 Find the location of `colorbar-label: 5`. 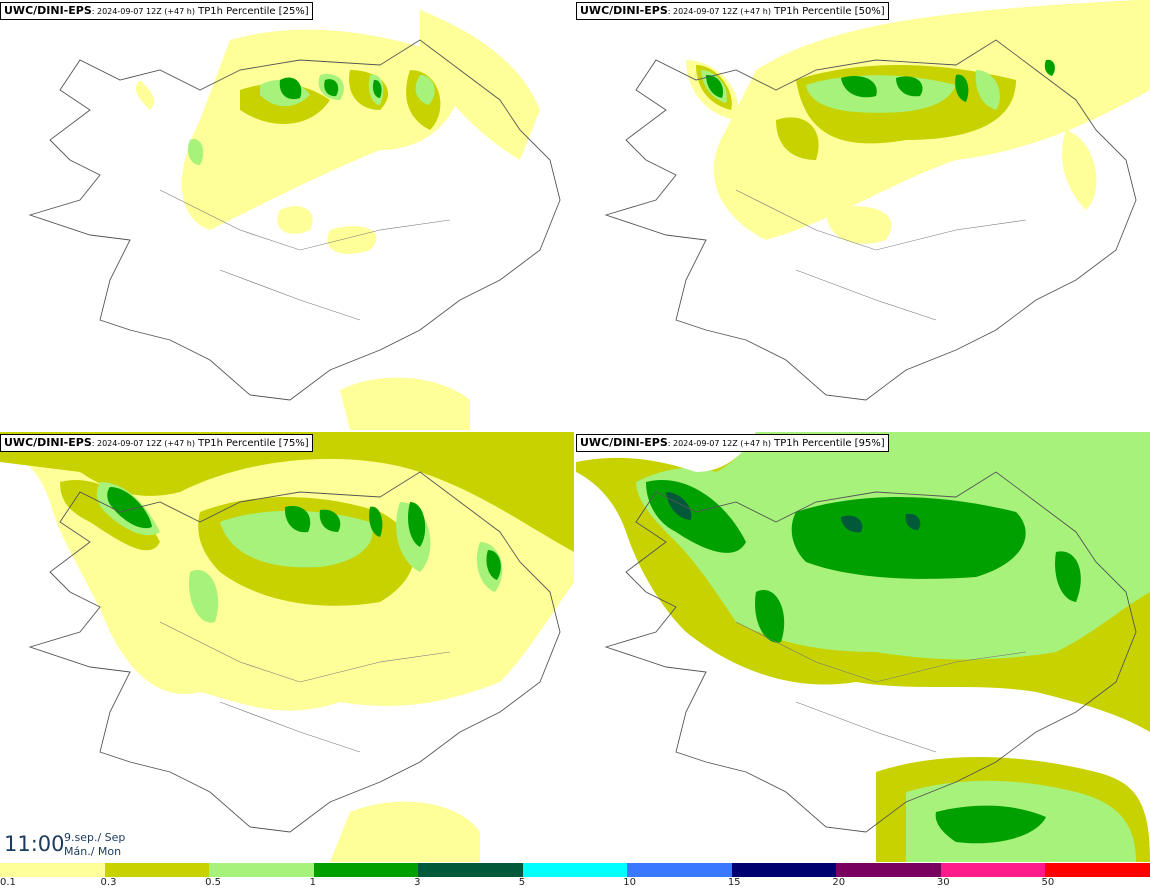

colorbar-label: 5 is located at coordinates (522, 882).